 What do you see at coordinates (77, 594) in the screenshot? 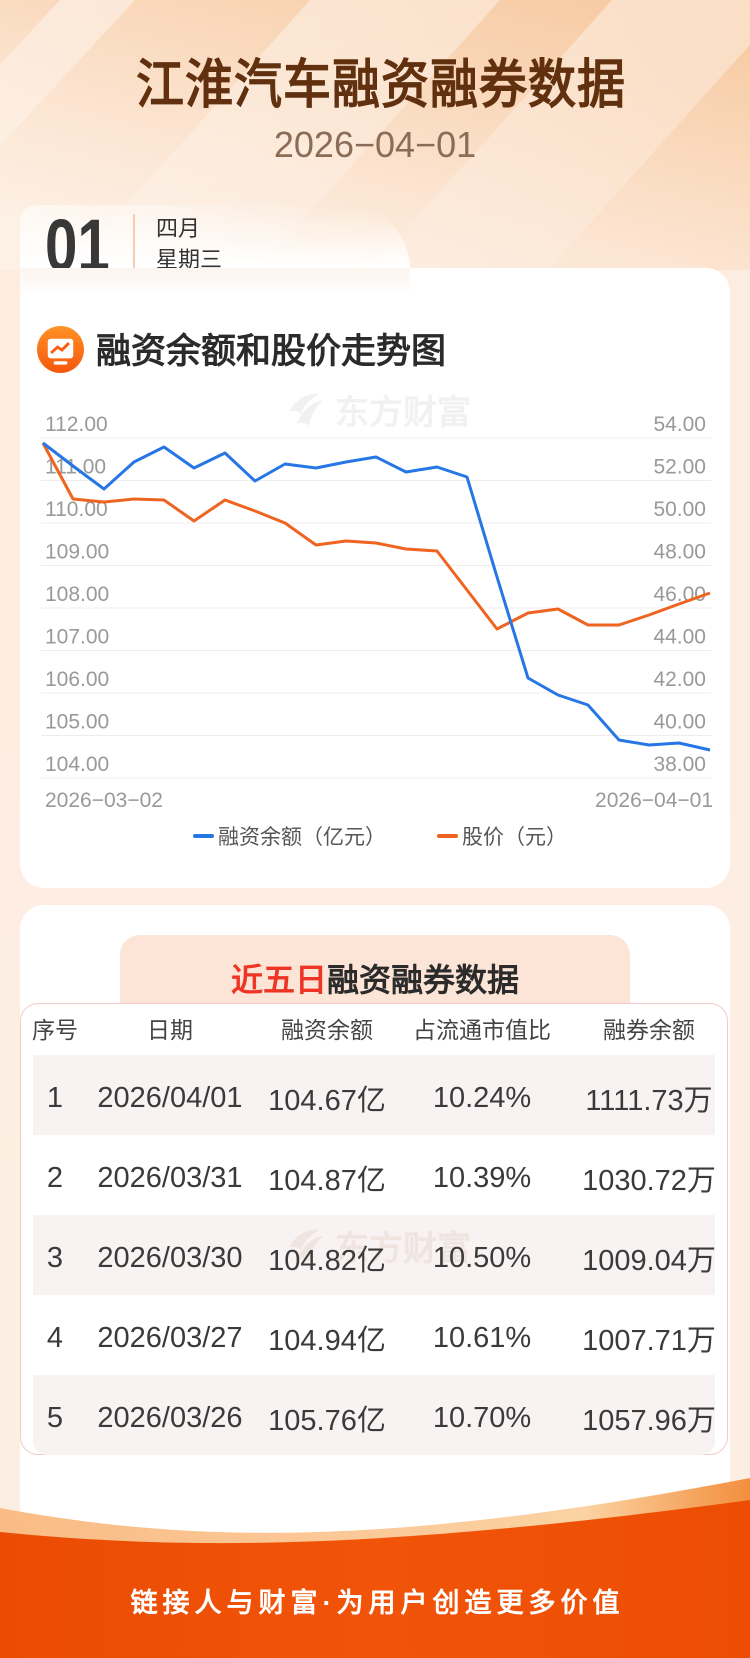
I see `svg-text: 108.00` at bounding box center [77, 594].